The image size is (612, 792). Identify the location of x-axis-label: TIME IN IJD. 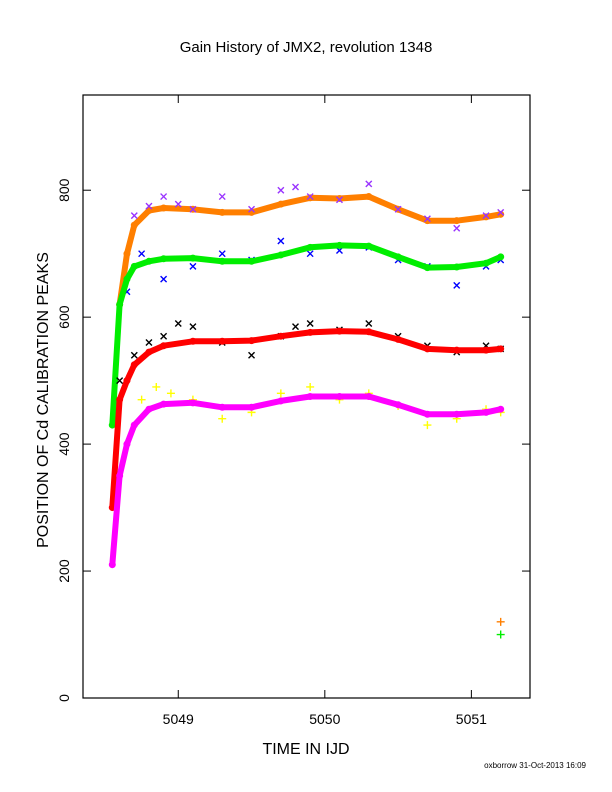
(305, 749).